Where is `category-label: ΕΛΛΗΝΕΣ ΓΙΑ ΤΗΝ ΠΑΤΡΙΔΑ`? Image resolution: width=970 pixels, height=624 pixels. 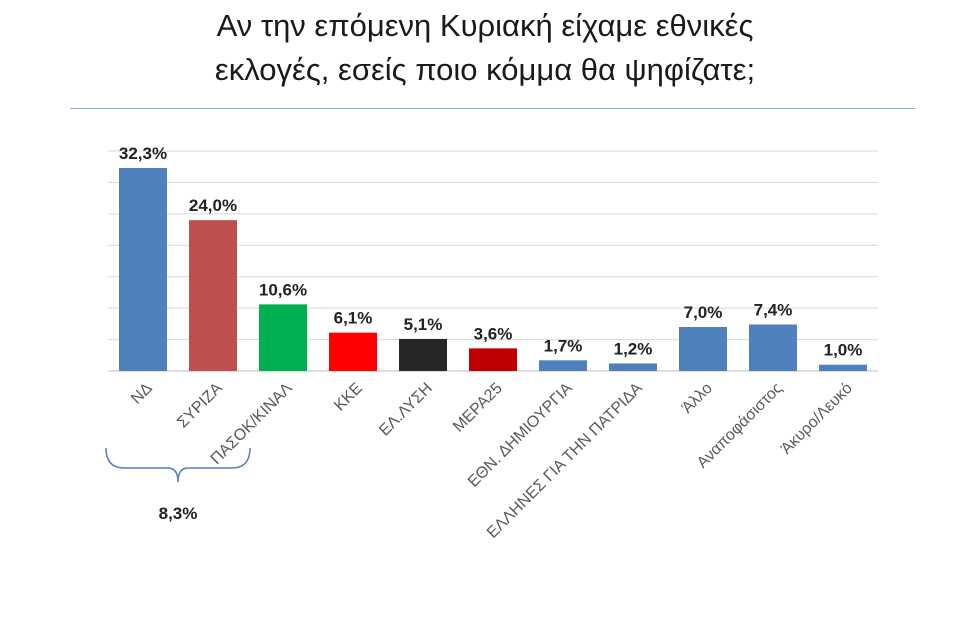
category-label: ΕΛΛΗΝΕΣ ΓΙΑ ΤΗΝ ΠΑΤΡΙΔΑ is located at coordinates (565, 461).